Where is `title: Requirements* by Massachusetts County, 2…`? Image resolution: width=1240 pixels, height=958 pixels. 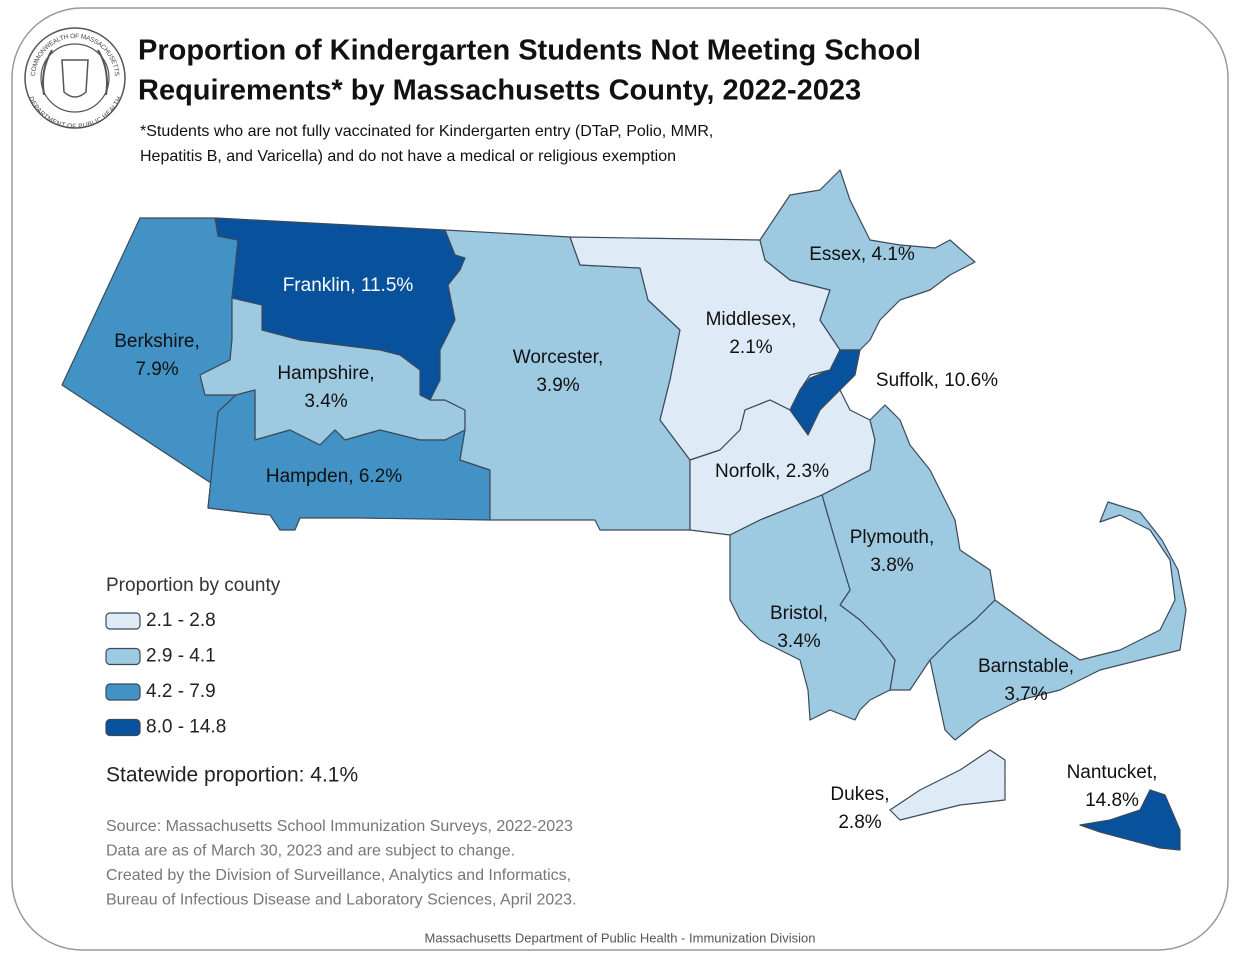 title: Requirements* by Massachusetts County, 2… is located at coordinates (499, 91).